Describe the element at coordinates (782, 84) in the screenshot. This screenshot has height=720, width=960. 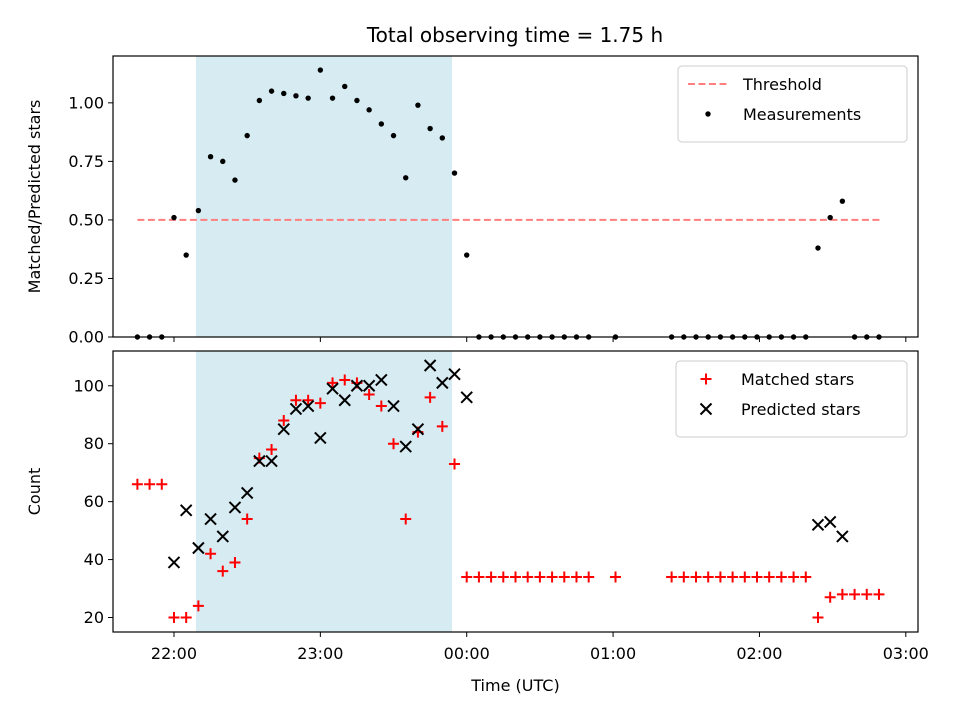
I see `legend-label: Threshold` at that location.